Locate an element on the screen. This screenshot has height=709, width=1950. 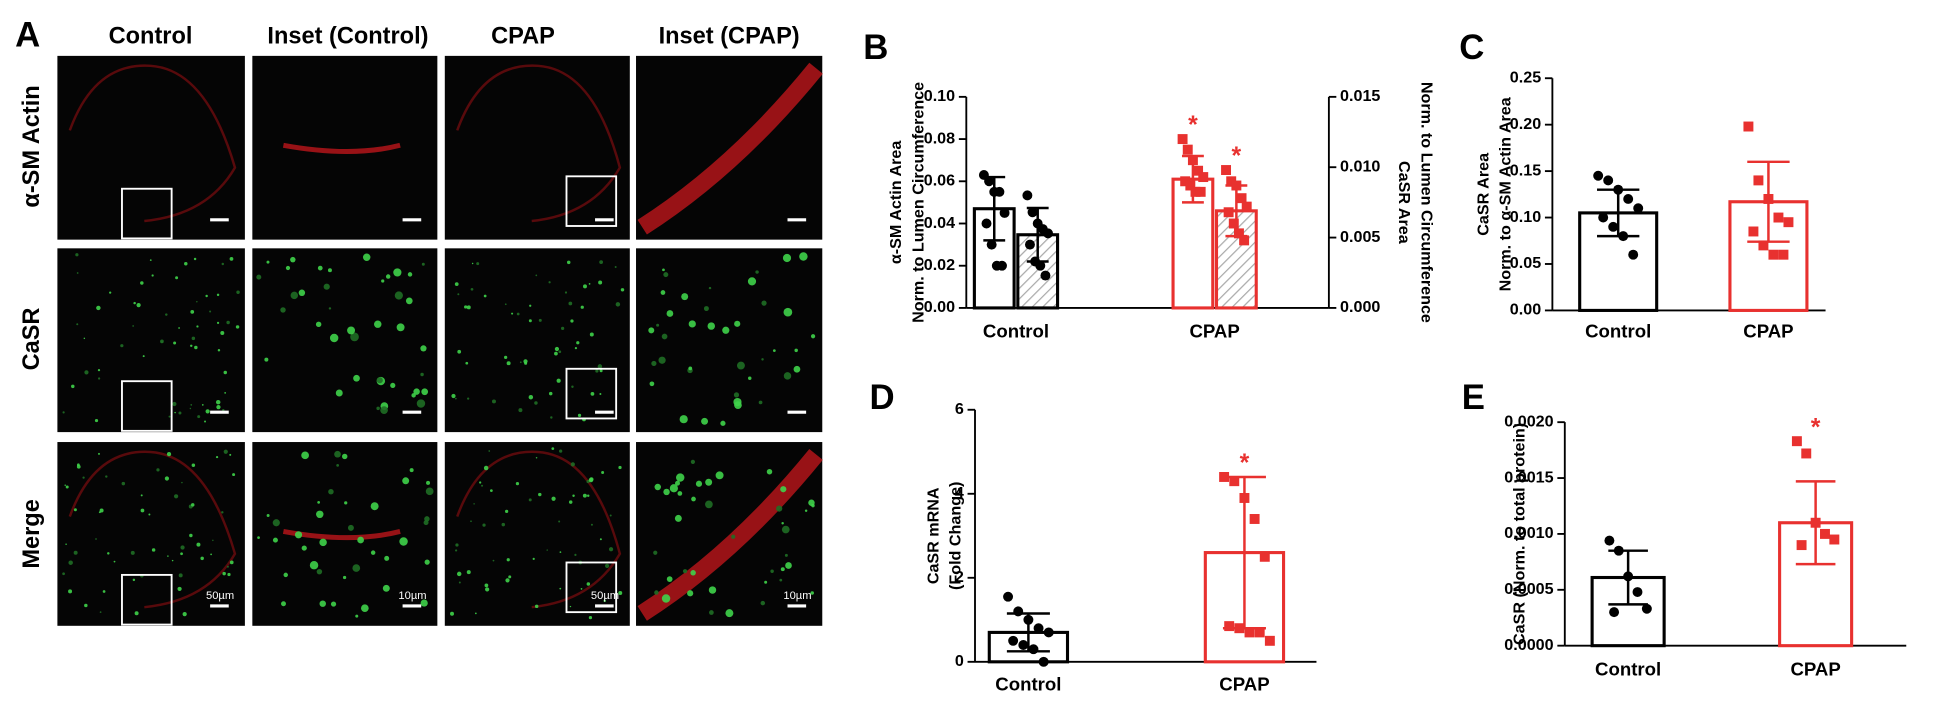
y2-axis-label: CaSR Area is located at coordinates (1404, 203).